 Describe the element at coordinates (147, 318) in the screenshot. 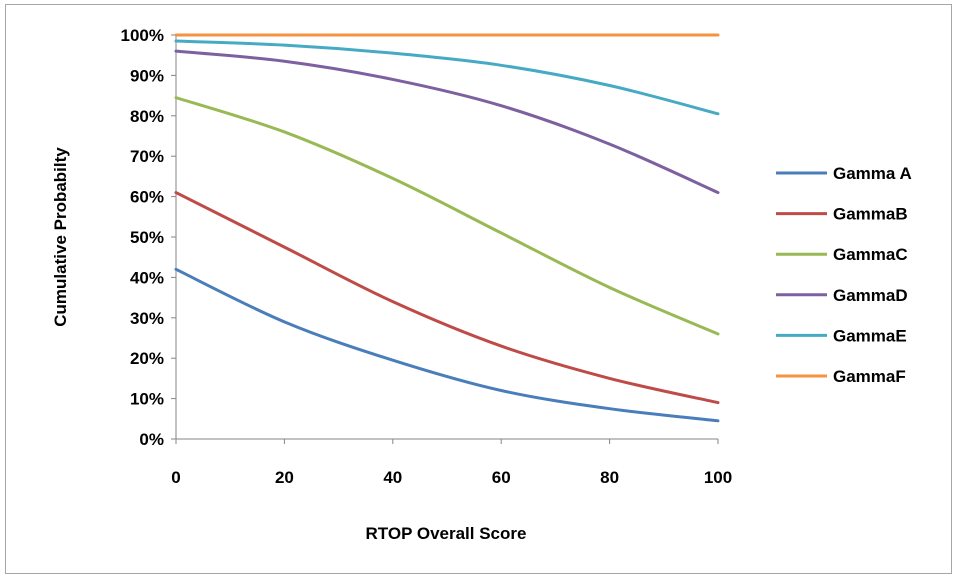

I see `y-tick-label: 30%` at that location.